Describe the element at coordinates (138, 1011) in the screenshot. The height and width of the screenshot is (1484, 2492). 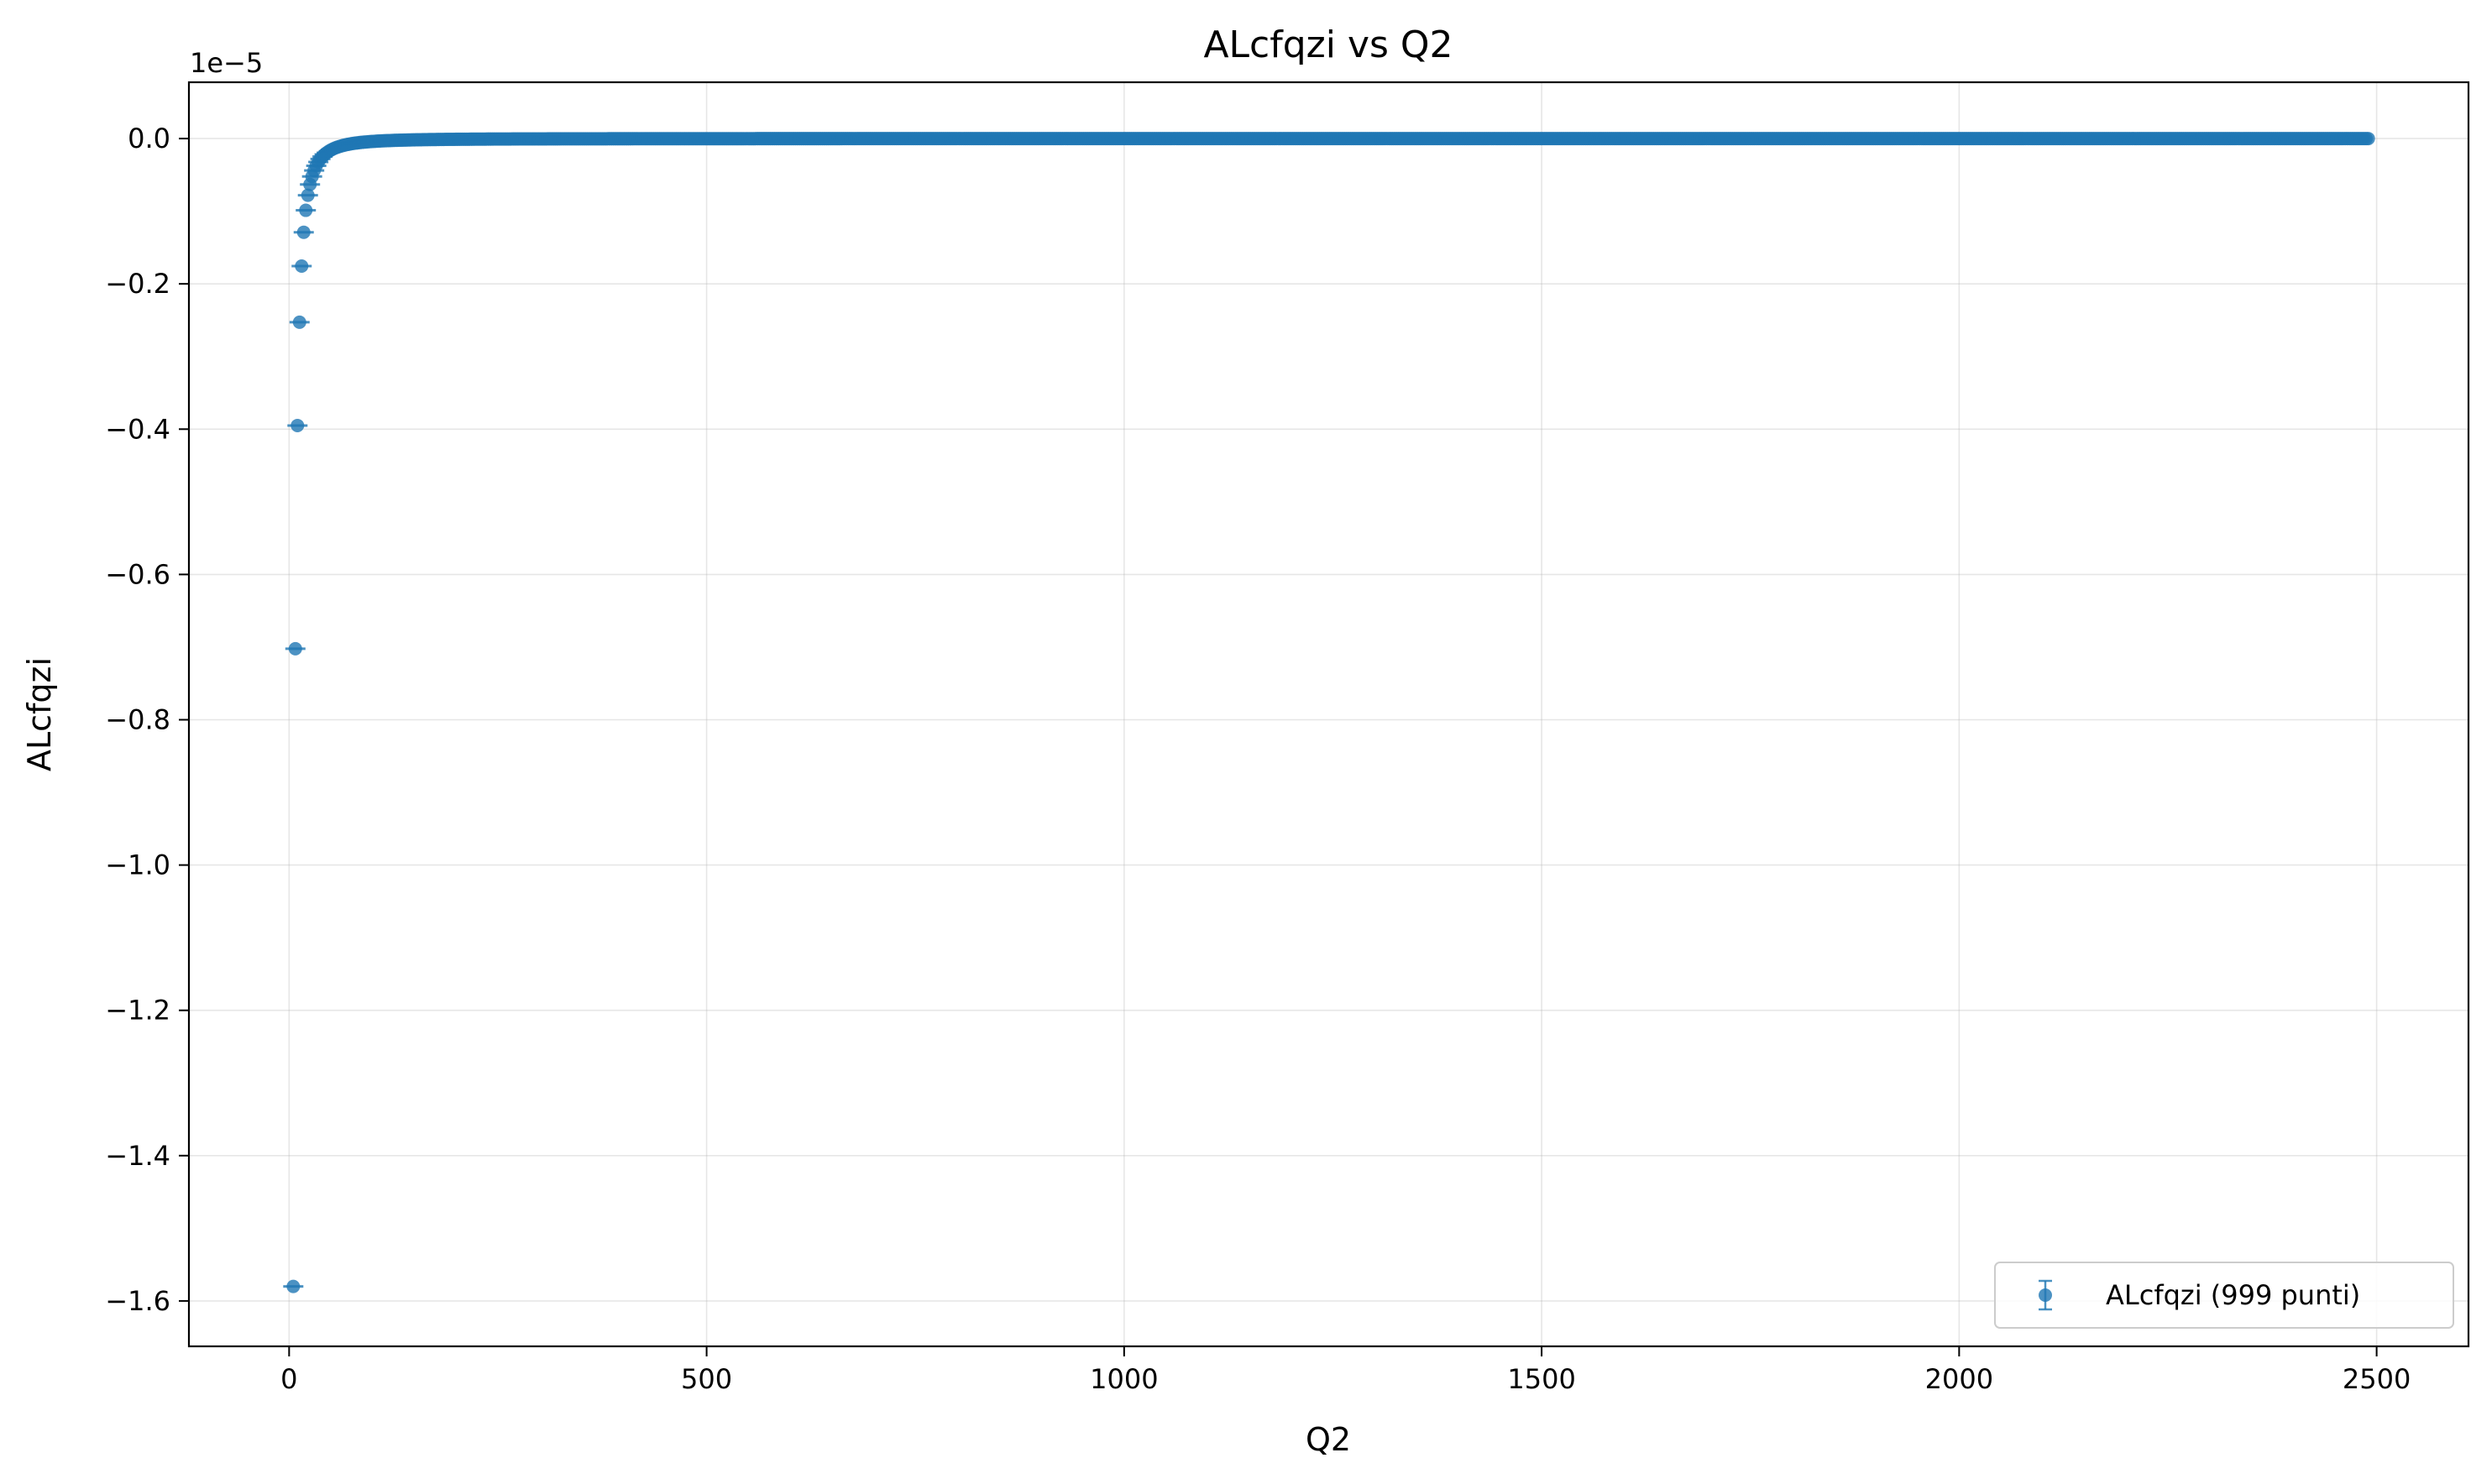
I see `y-tick-label: −1.2` at that location.